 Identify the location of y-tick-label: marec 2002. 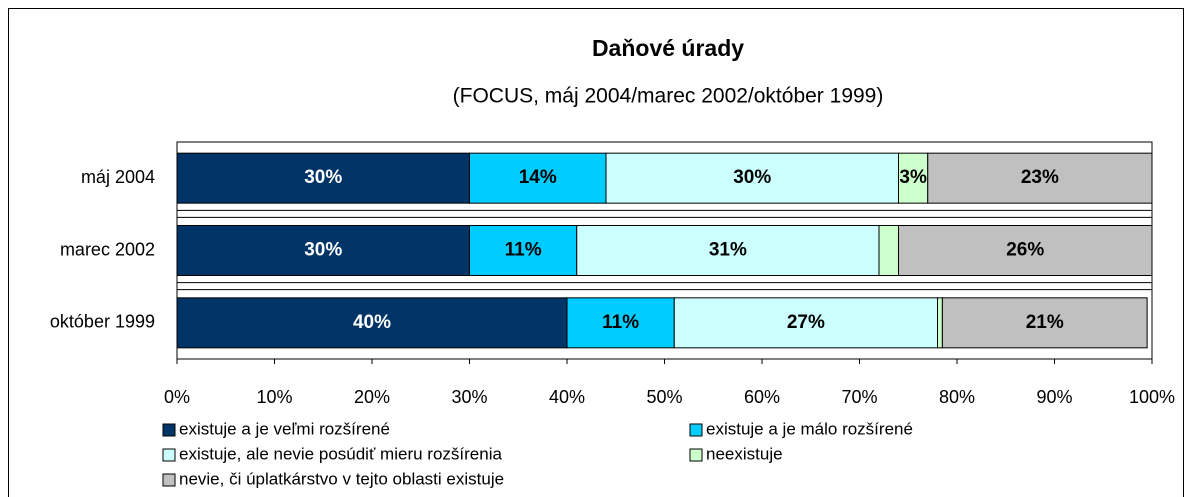
(107, 249).